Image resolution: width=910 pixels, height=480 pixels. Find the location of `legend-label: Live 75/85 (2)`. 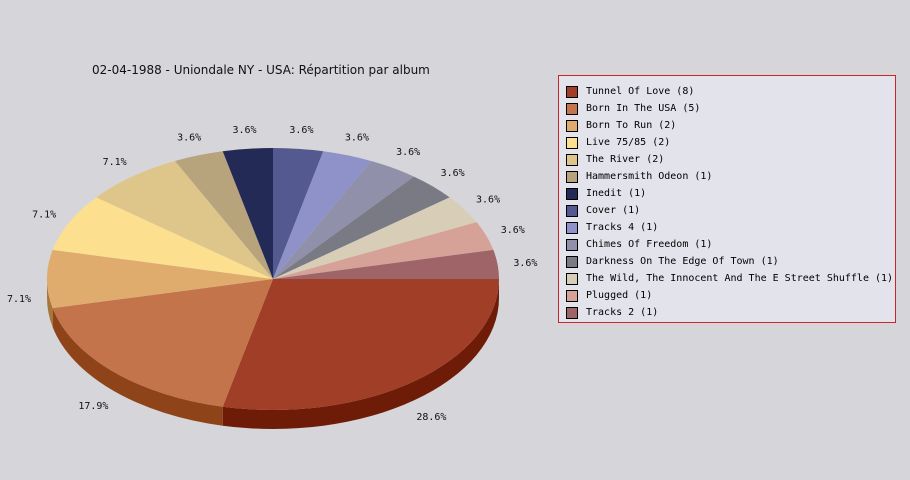

legend-label: Live 75/85 (2) is located at coordinates (628, 142).